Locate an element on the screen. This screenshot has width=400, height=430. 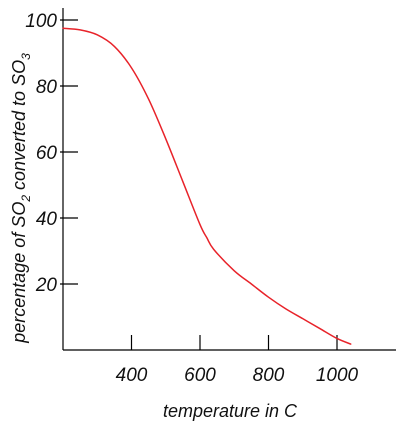
y-axis-title-subscript: 2 is located at coordinates (26, 199).